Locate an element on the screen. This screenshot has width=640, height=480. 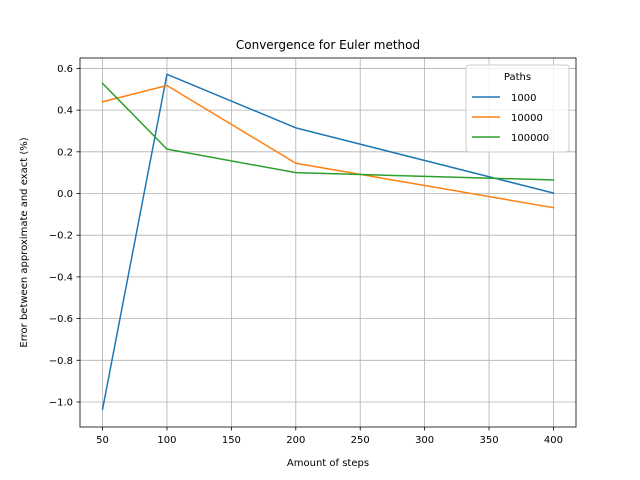
x-tick-label: 200 is located at coordinates (295, 440).